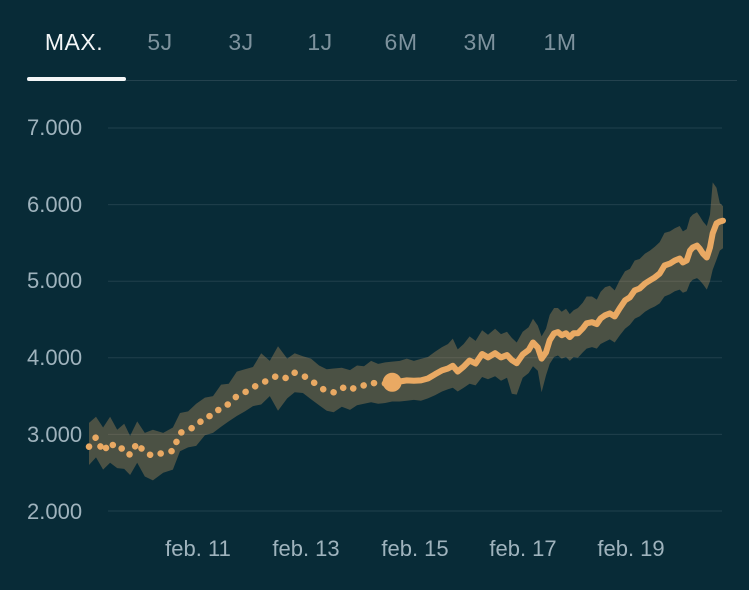 Image resolution: width=749 pixels, height=590 pixels. I want to click on x-tick-feb-19: feb. 19, so click(631, 548).